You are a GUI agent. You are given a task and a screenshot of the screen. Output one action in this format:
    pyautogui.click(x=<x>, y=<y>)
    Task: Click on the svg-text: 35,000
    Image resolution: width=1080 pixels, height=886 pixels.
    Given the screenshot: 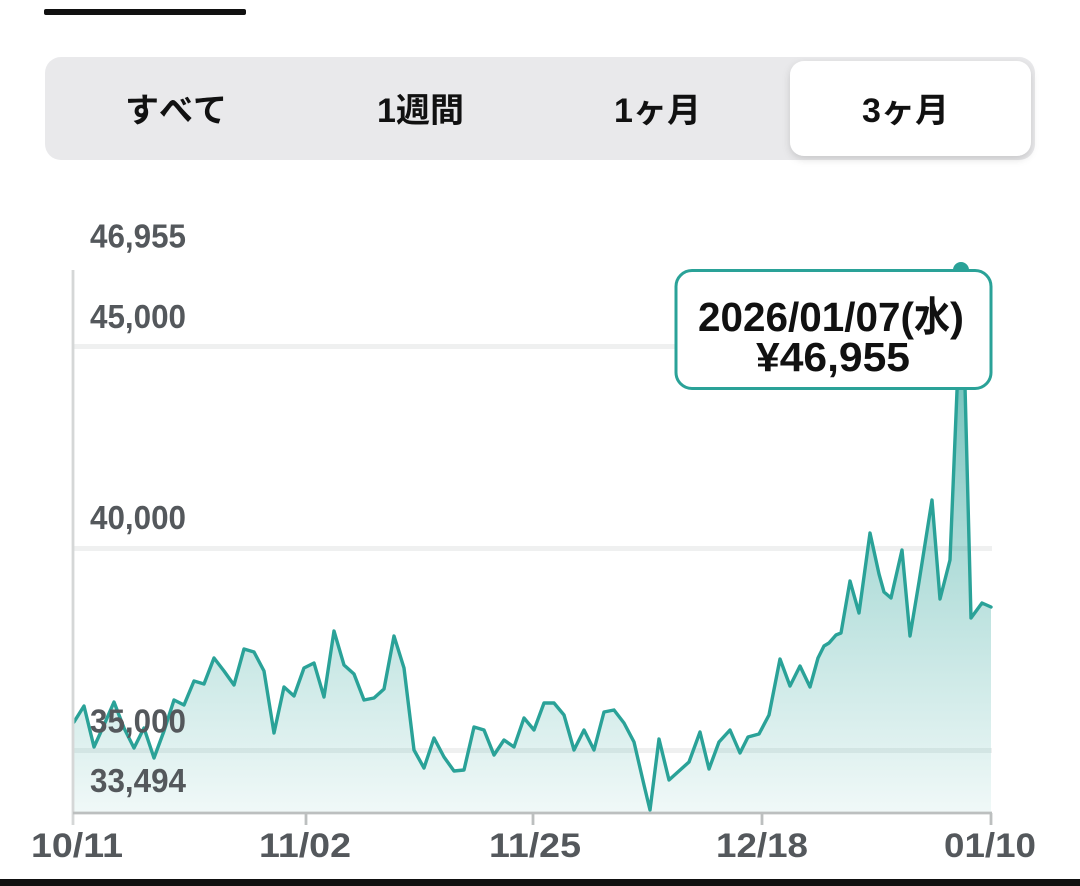 What is the action you would take?
    pyautogui.click(x=138, y=721)
    